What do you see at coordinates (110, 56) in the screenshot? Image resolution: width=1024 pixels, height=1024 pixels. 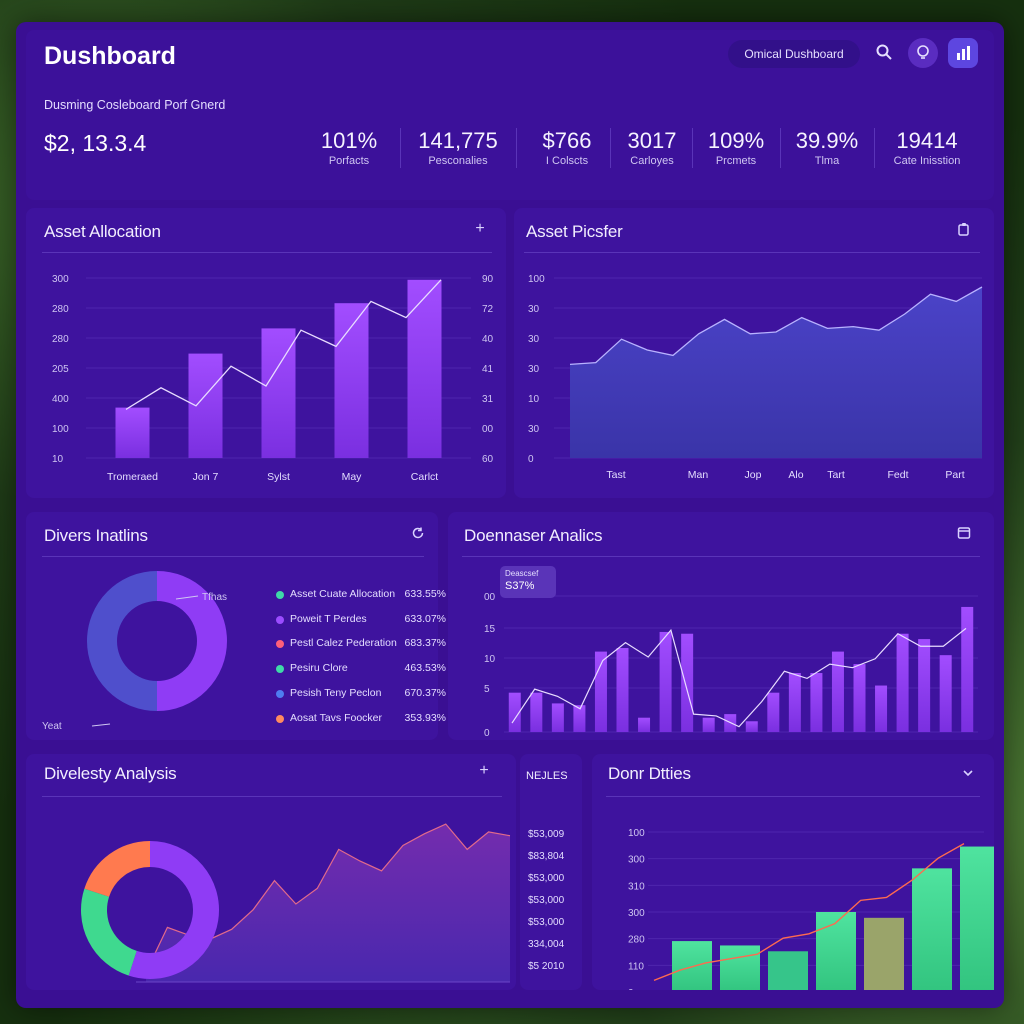 I see `page-title: Dushboard` at bounding box center [110, 56].